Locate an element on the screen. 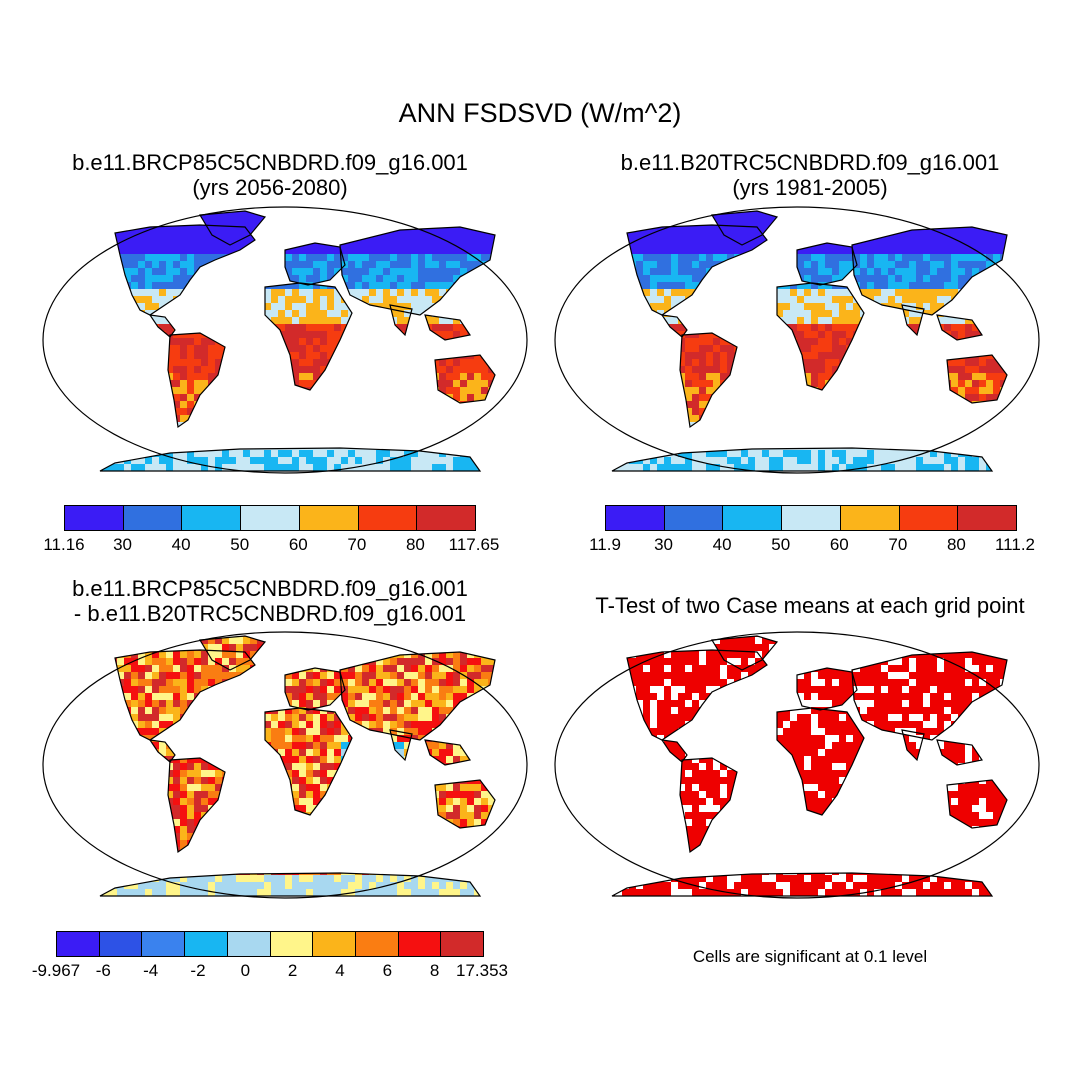 The image size is (1080, 1080). colorbar-control-tick-label: 70 is located at coordinates (898, 544).